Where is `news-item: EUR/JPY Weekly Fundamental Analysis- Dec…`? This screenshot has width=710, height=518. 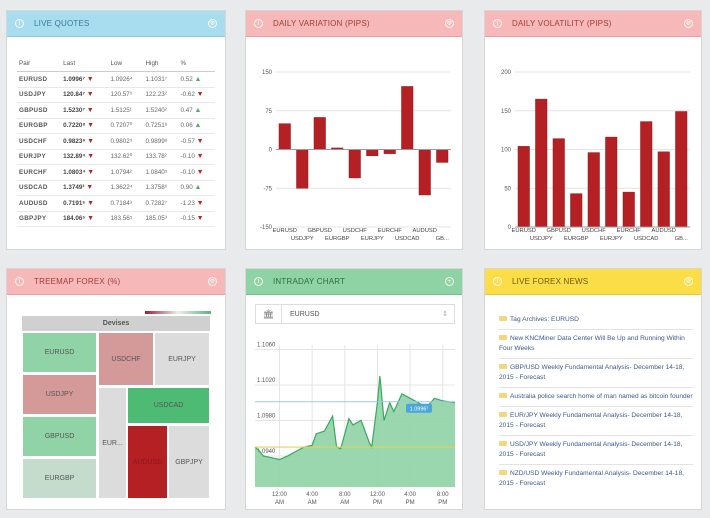
news-item: EUR/JPY Weekly Fundamental Analysis- Dec… is located at coordinates (596, 421).